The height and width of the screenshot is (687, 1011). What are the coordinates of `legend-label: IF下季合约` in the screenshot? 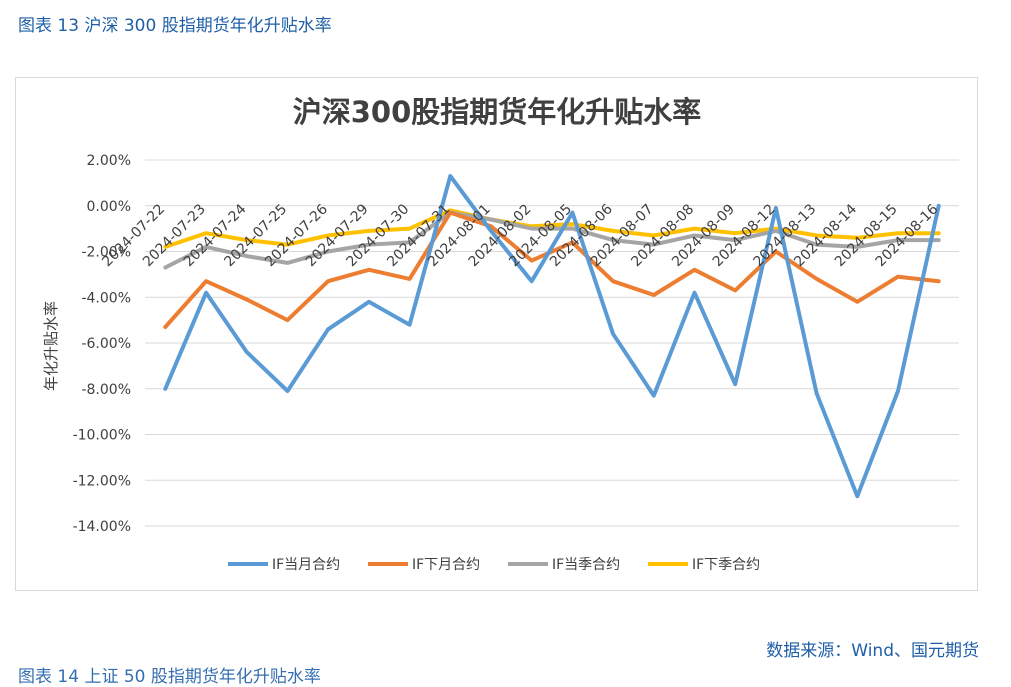 It's located at (726, 565).